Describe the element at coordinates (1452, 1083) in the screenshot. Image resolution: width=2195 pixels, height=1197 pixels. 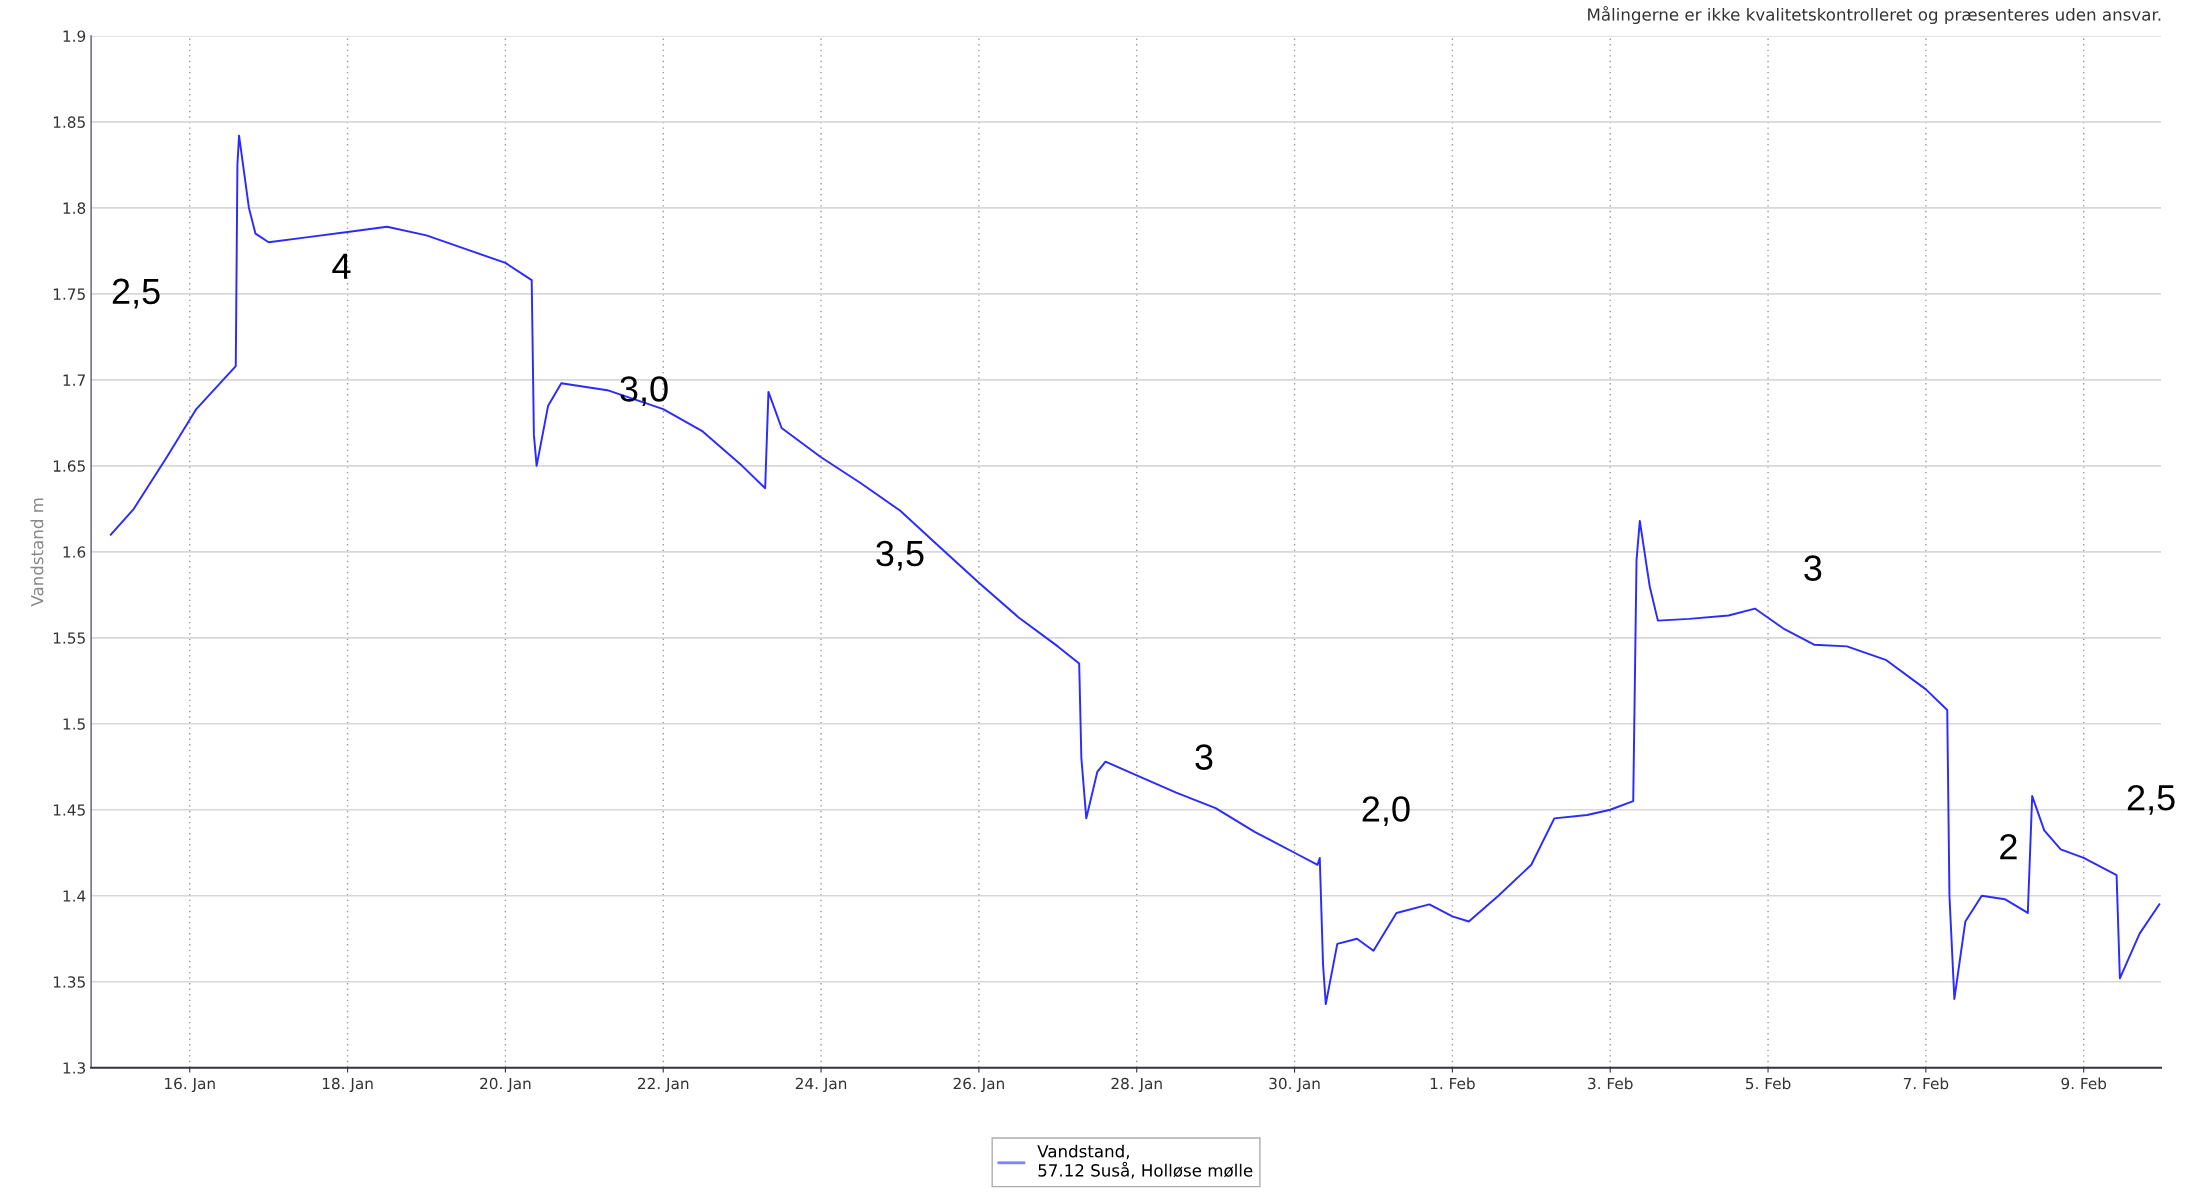
I see `x-tick-label: 1. Feb` at that location.